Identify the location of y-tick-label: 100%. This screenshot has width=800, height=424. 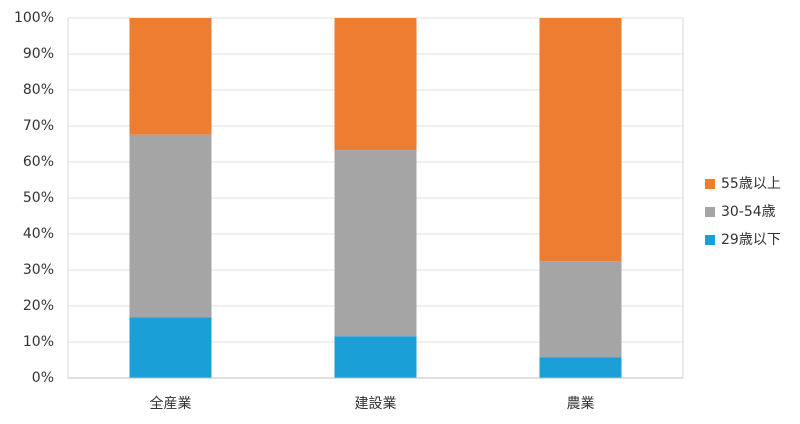
(34, 18).